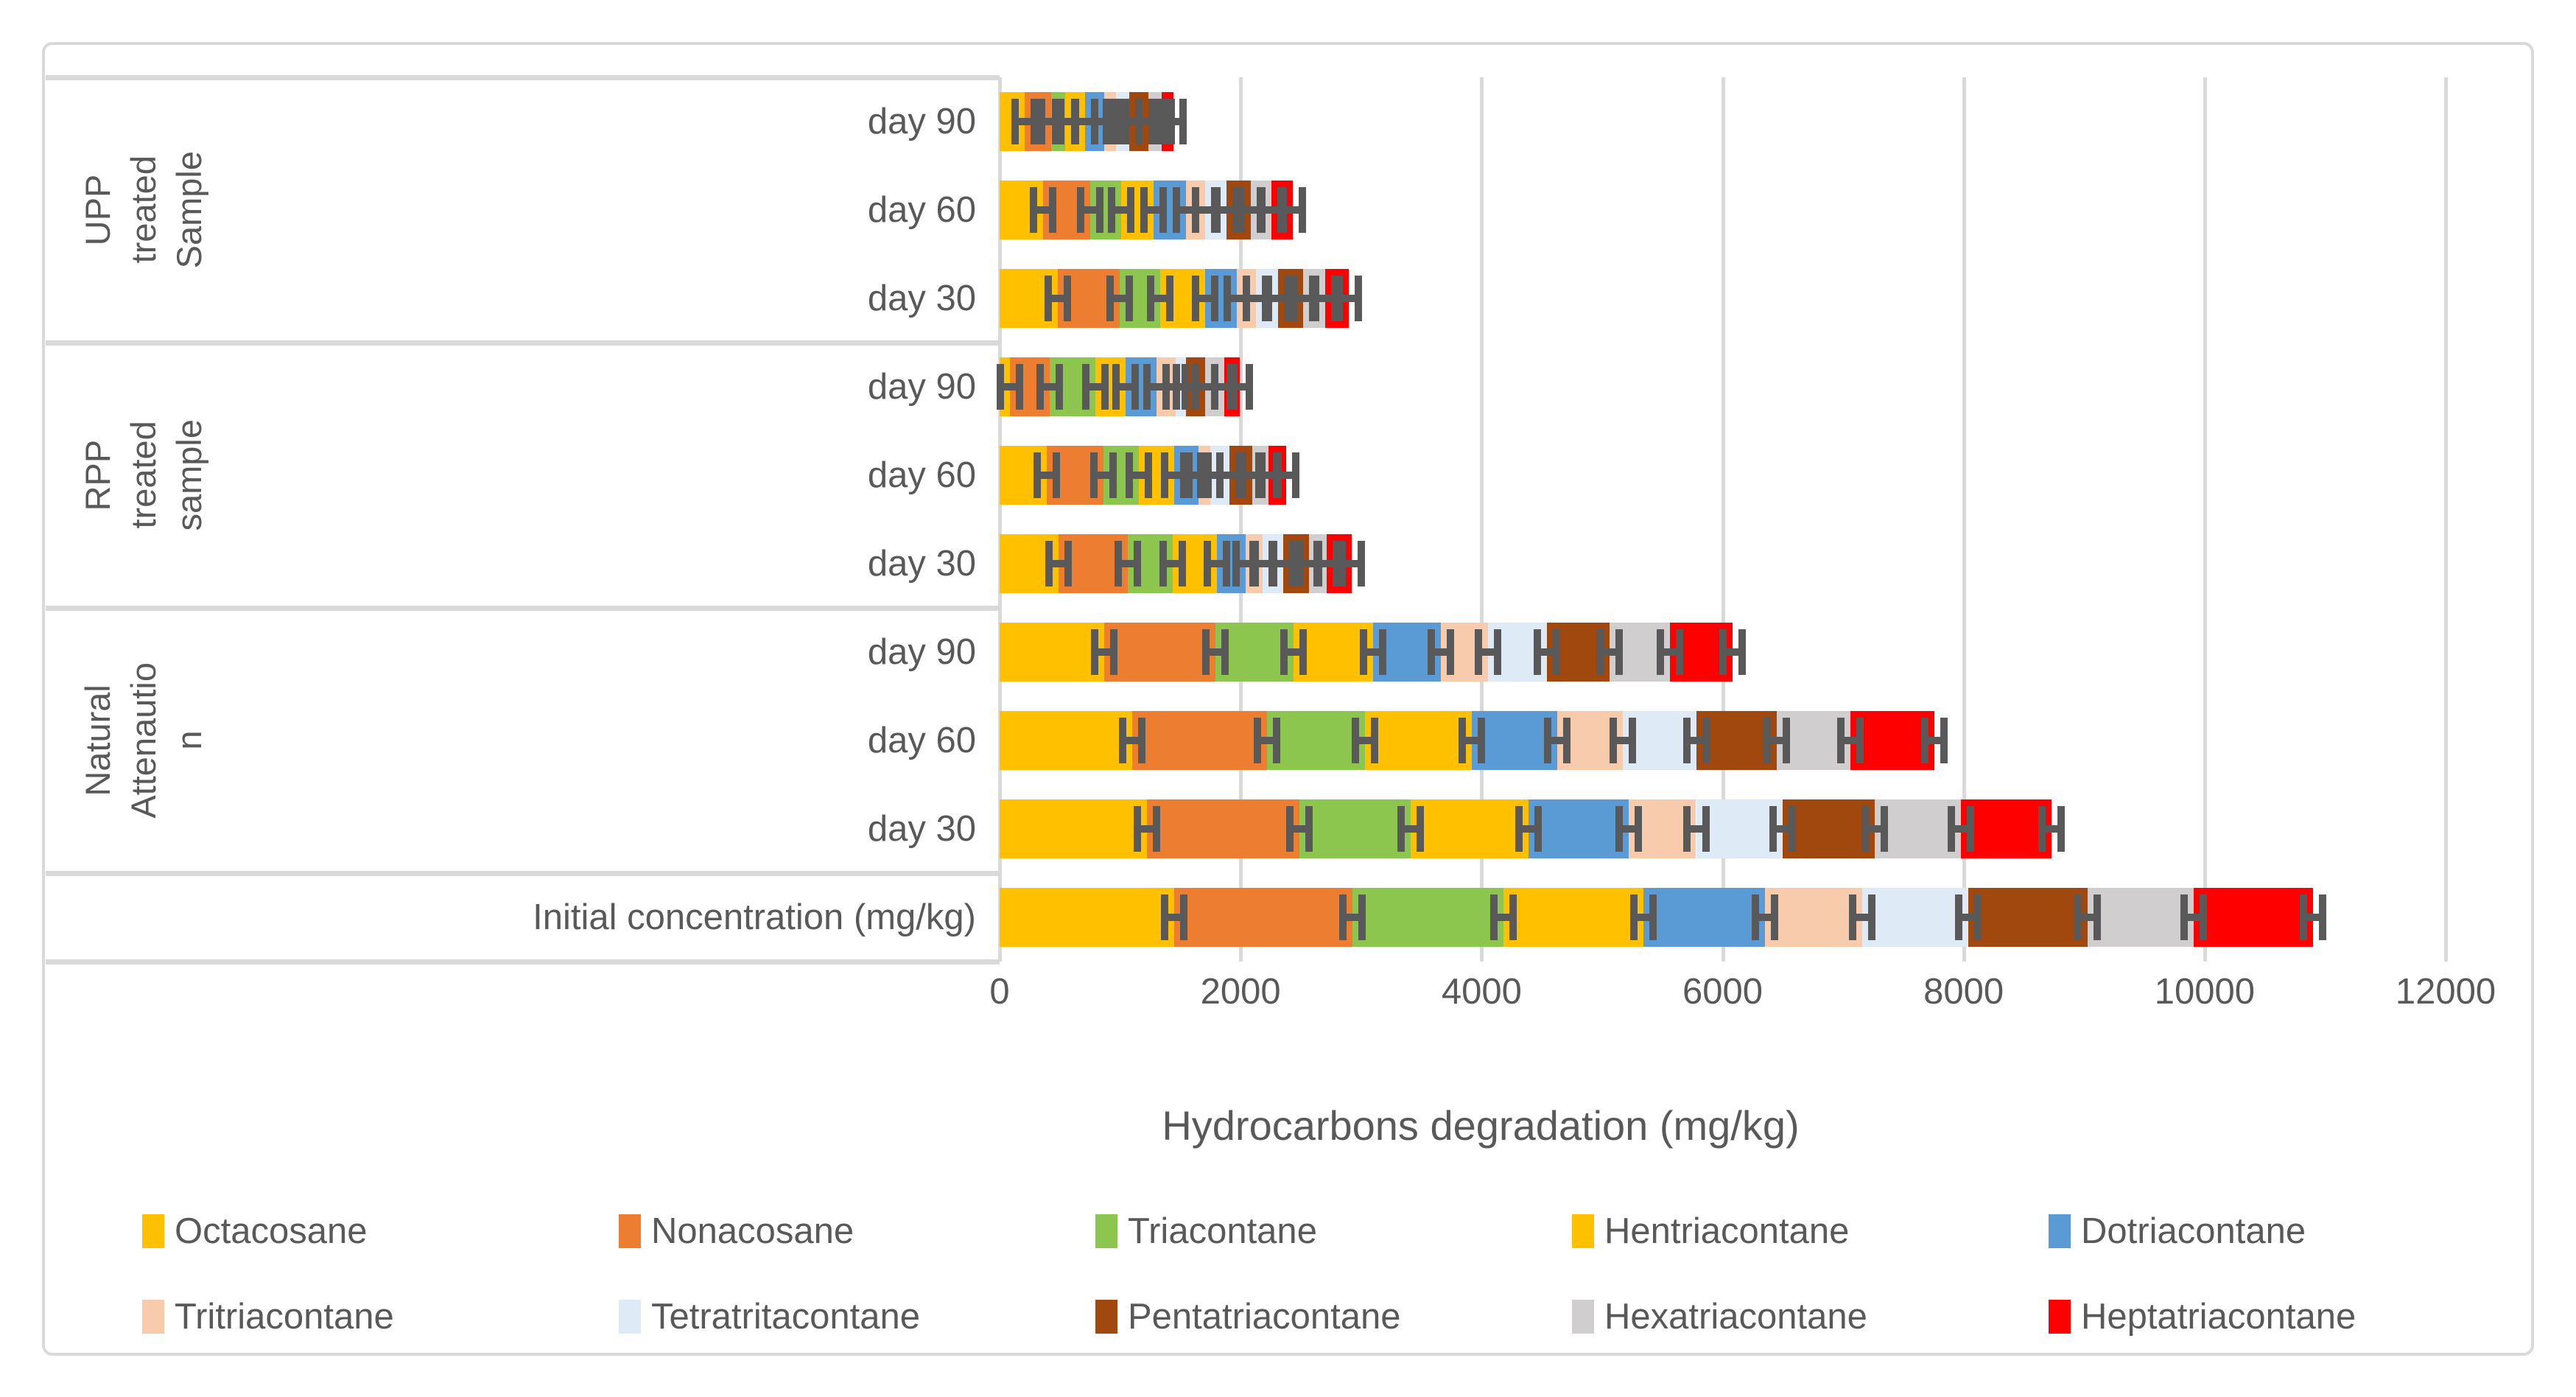  What do you see at coordinates (1710, 1231) in the screenshot?
I see `legend-item: Hentriacontane` at bounding box center [1710, 1231].